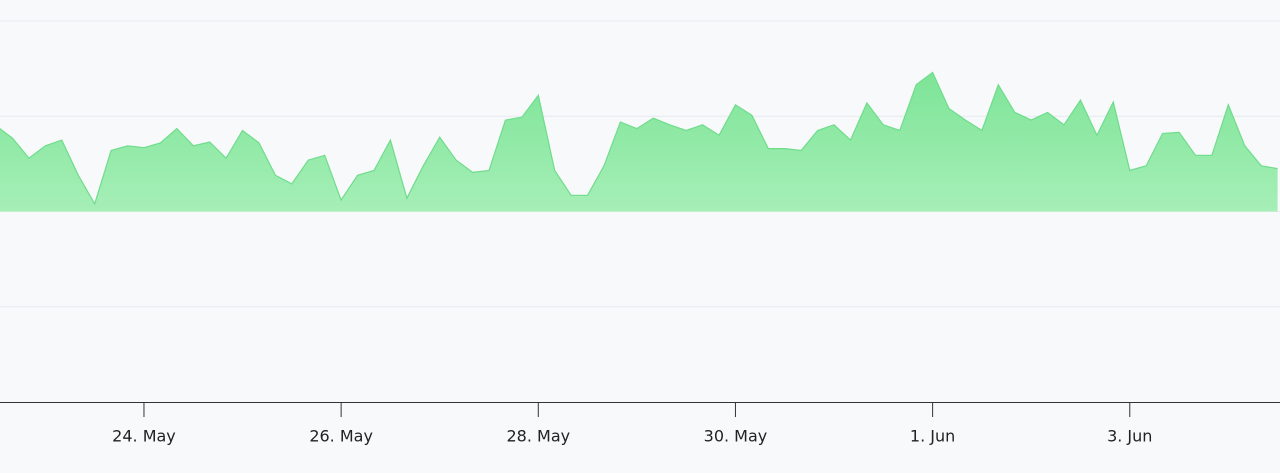 Image resolution: width=1280 pixels, height=473 pixels. What do you see at coordinates (736, 436) in the screenshot?
I see `x-tick-label: 30. May` at bounding box center [736, 436].